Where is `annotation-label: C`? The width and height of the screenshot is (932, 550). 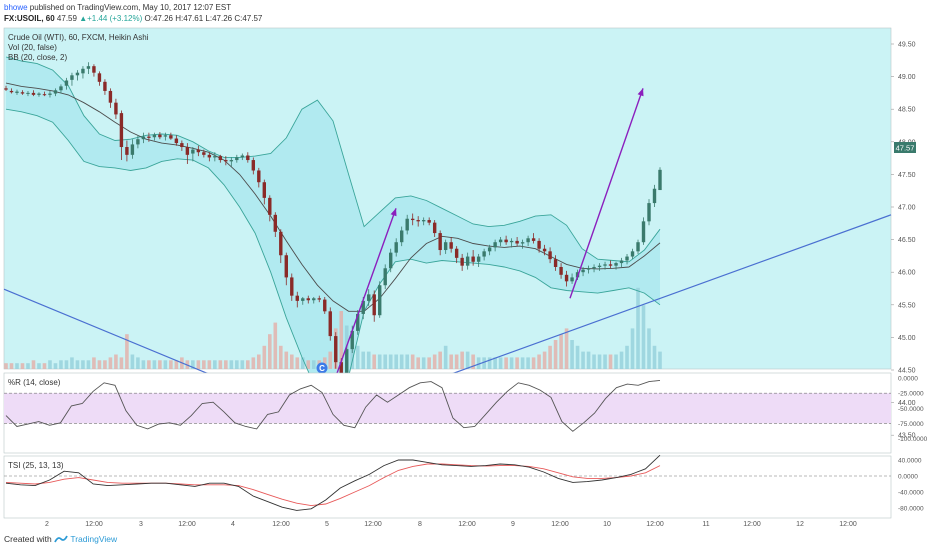
annotation-label: C is located at coordinates (322, 368).